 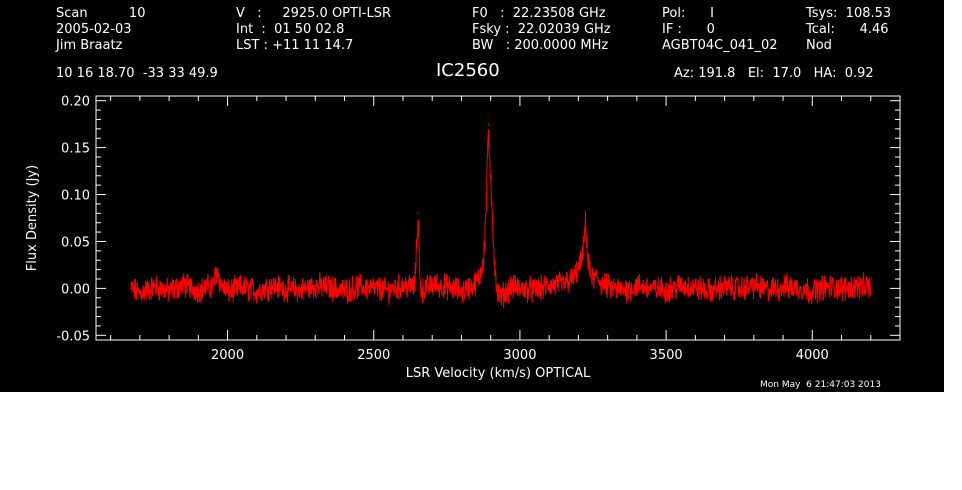 What do you see at coordinates (75, 149) in the screenshot?
I see `y-tick-label: 0.15` at bounding box center [75, 149].